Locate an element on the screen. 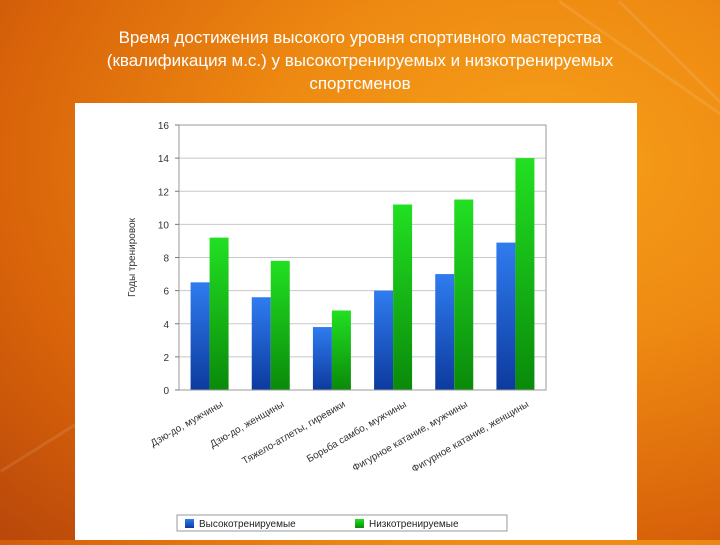 Image resolution: width=720 pixels, height=545 pixels. title-line-3: спортсменов is located at coordinates (360, 83).